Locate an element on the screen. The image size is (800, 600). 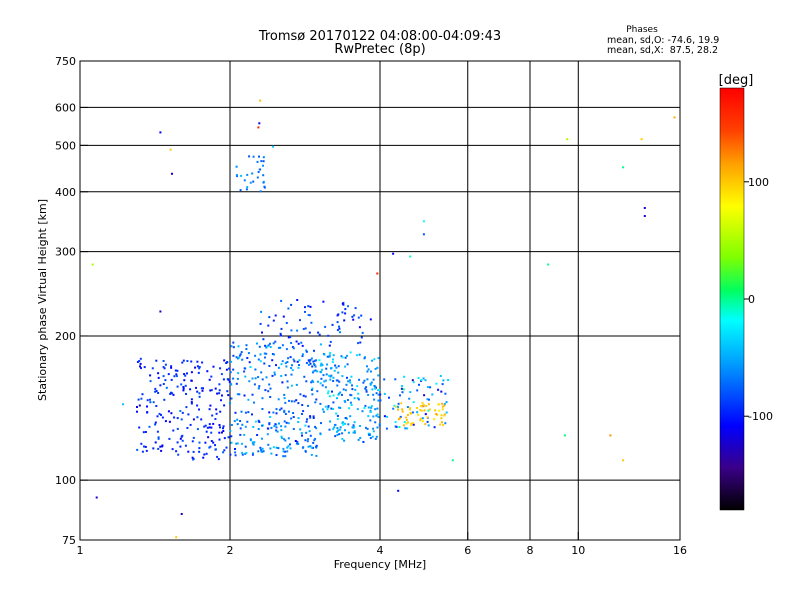
x-tick-label: 4 is located at coordinates (380, 550).